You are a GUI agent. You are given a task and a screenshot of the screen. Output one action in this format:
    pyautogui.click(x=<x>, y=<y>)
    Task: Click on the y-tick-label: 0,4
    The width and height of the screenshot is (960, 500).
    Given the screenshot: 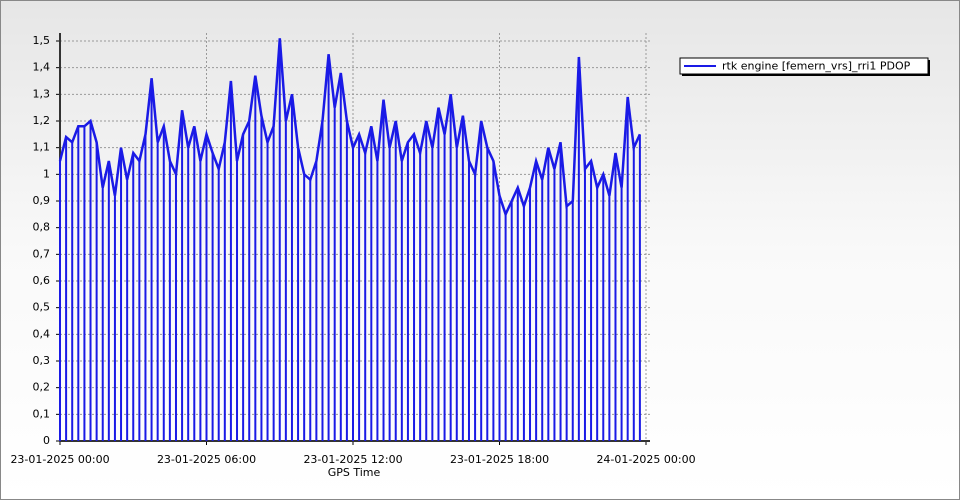 What is the action you would take?
    pyautogui.click(x=42, y=333)
    